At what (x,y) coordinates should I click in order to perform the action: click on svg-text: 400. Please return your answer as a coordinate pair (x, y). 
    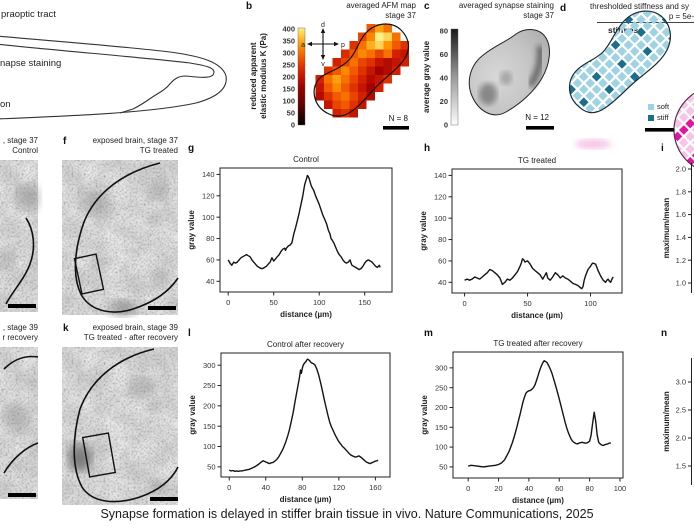
    Looking at the image, I should click on (288, 29).